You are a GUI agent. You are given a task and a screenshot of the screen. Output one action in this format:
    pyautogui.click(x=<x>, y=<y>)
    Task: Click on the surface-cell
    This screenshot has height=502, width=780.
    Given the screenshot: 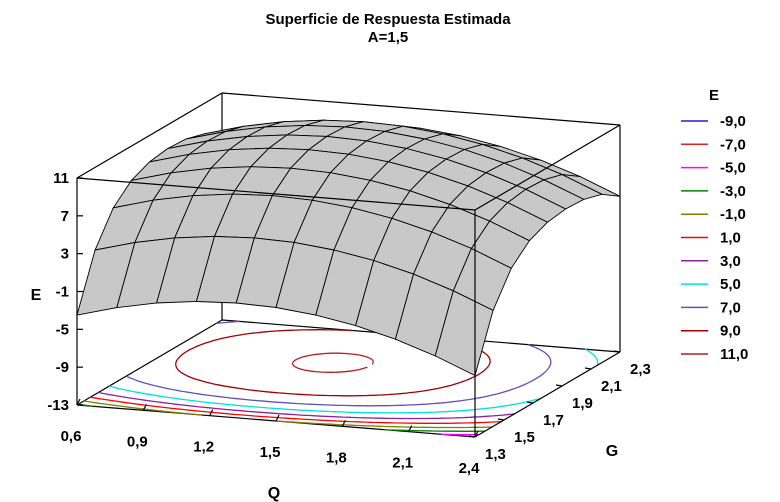 What is the action you would take?
    pyautogui.click(x=464, y=333)
    